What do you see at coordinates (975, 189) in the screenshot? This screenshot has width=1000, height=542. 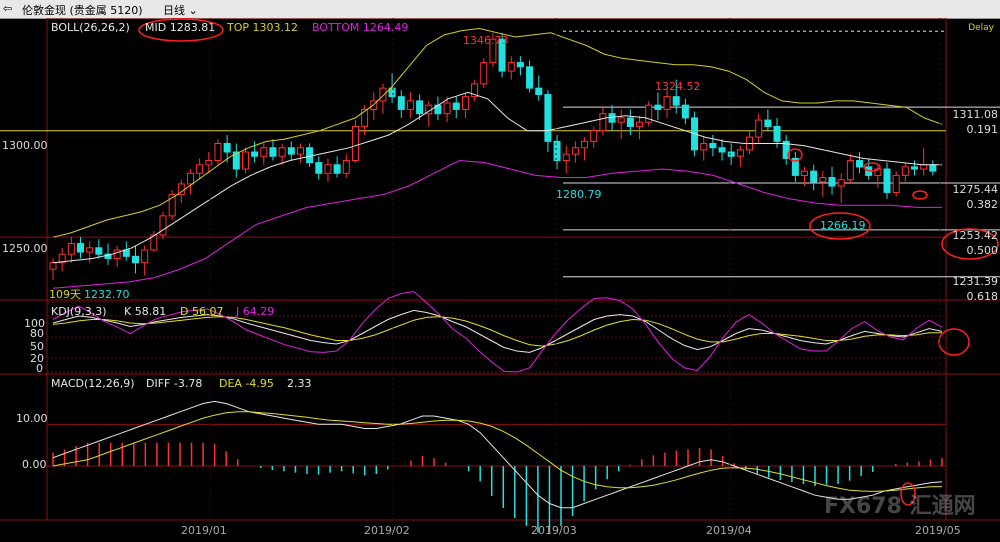 I see `fib-price-1275: 1275.44` at bounding box center [975, 189].